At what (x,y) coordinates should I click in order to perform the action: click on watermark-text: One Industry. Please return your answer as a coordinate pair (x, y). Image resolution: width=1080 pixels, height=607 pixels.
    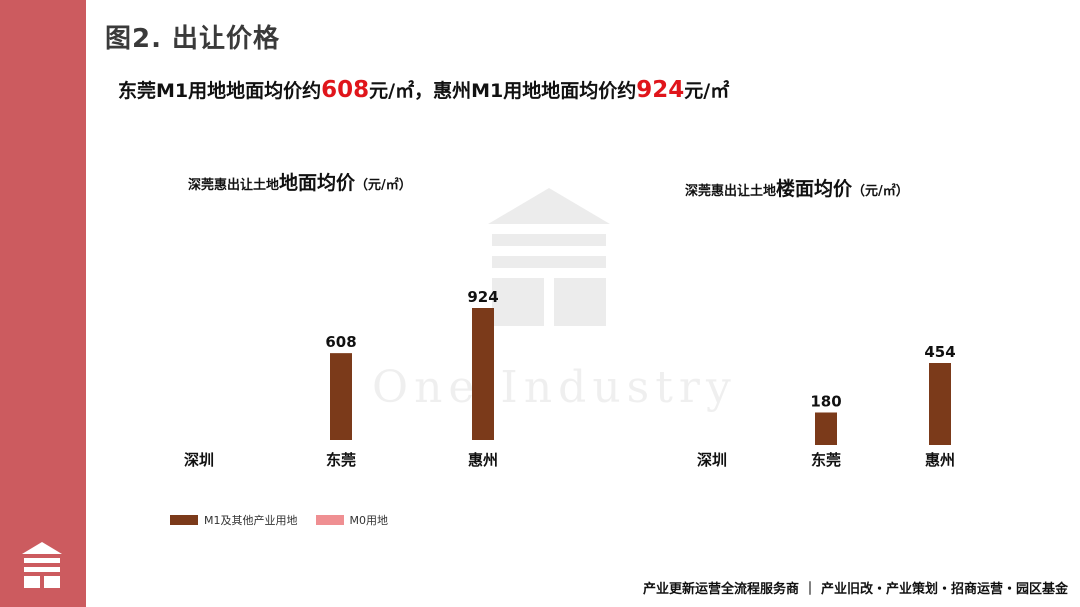
    Looking at the image, I should click on (554, 387).